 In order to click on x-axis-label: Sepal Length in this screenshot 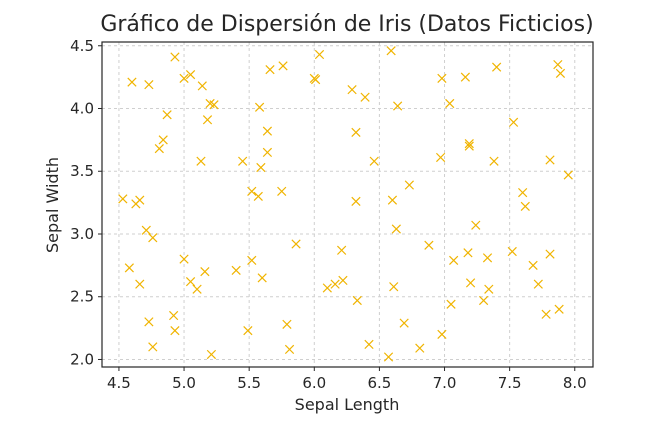, I will do `click(347, 404)`.